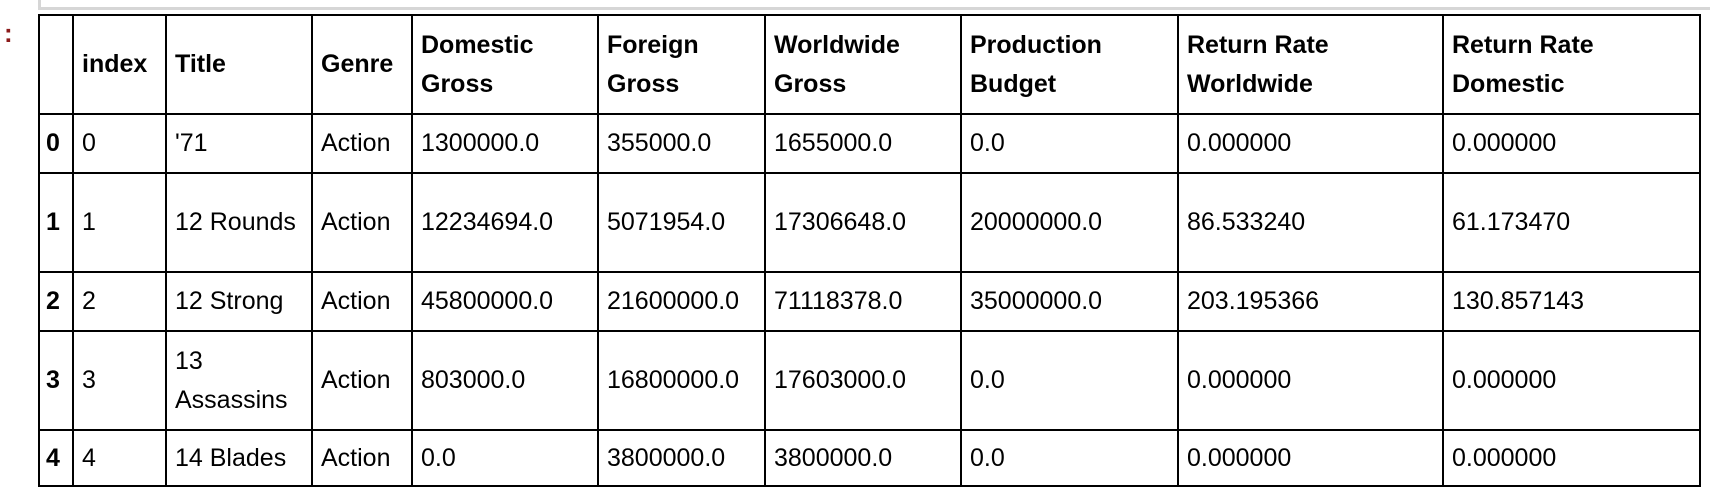 Image resolution: width=1710 pixels, height=504 pixels. What do you see at coordinates (681, 143) in the screenshot?
I see `cell-foreign-gross: 355000.0` at bounding box center [681, 143].